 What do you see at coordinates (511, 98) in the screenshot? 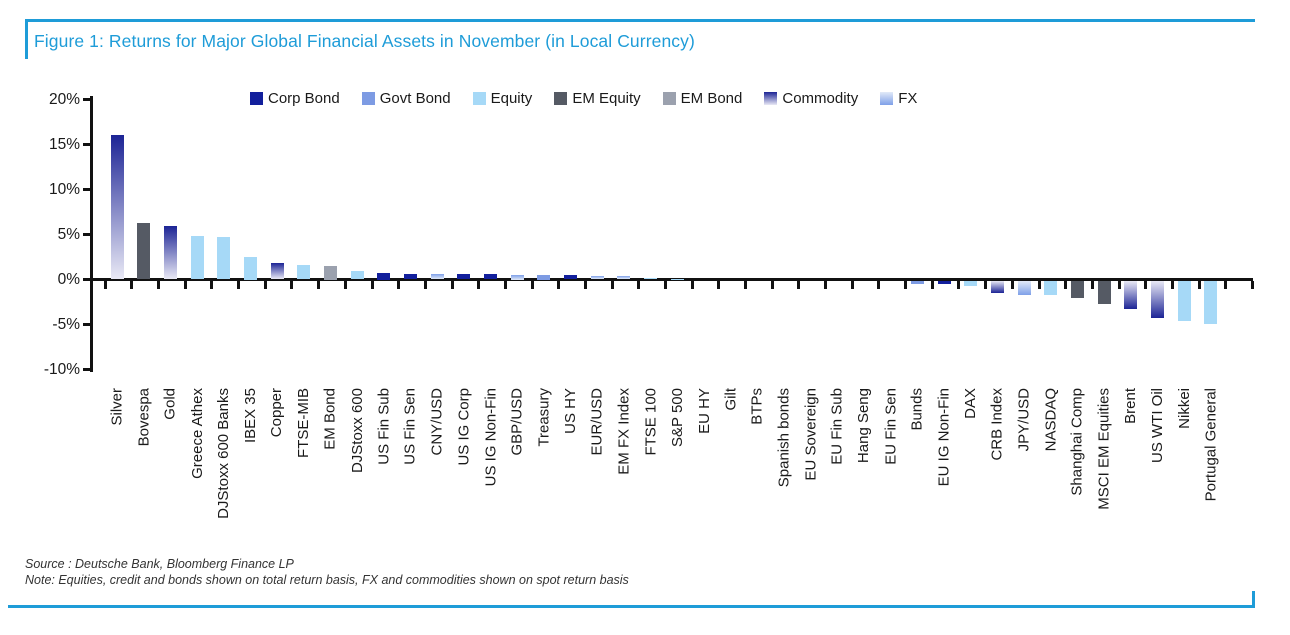
I see `legend-label: Equity` at bounding box center [511, 98].